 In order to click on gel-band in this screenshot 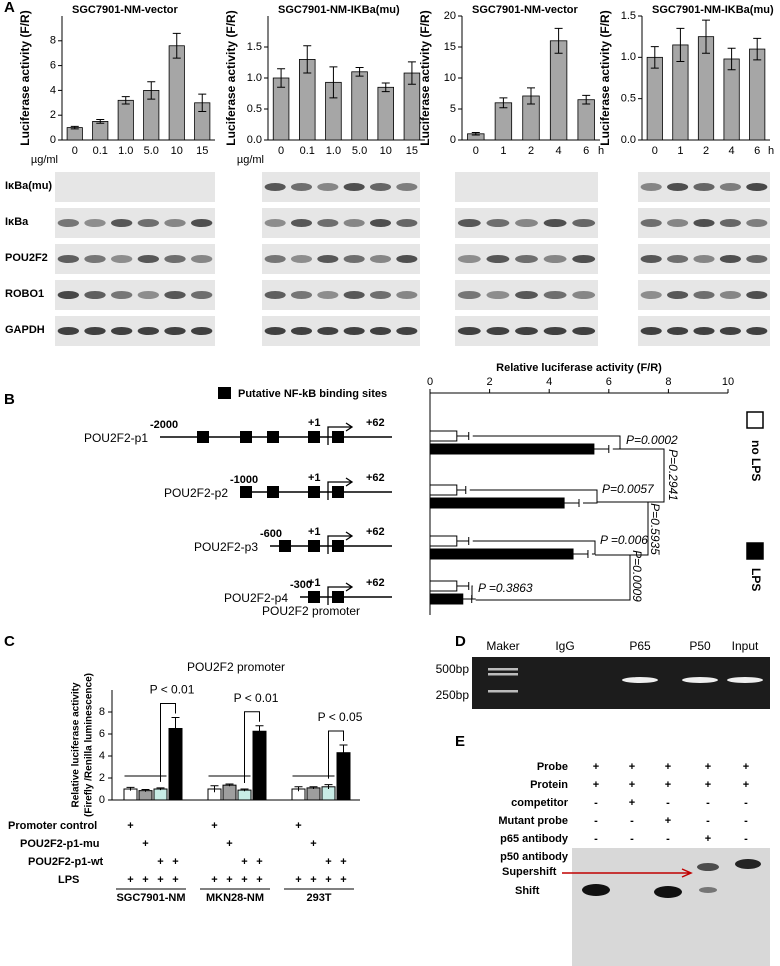, I will do `click(503, 691)`.